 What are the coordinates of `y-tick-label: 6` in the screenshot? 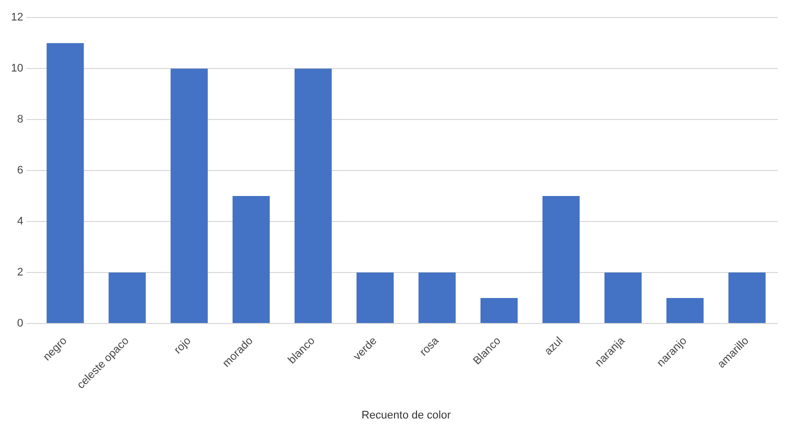 It's located at (20, 170).